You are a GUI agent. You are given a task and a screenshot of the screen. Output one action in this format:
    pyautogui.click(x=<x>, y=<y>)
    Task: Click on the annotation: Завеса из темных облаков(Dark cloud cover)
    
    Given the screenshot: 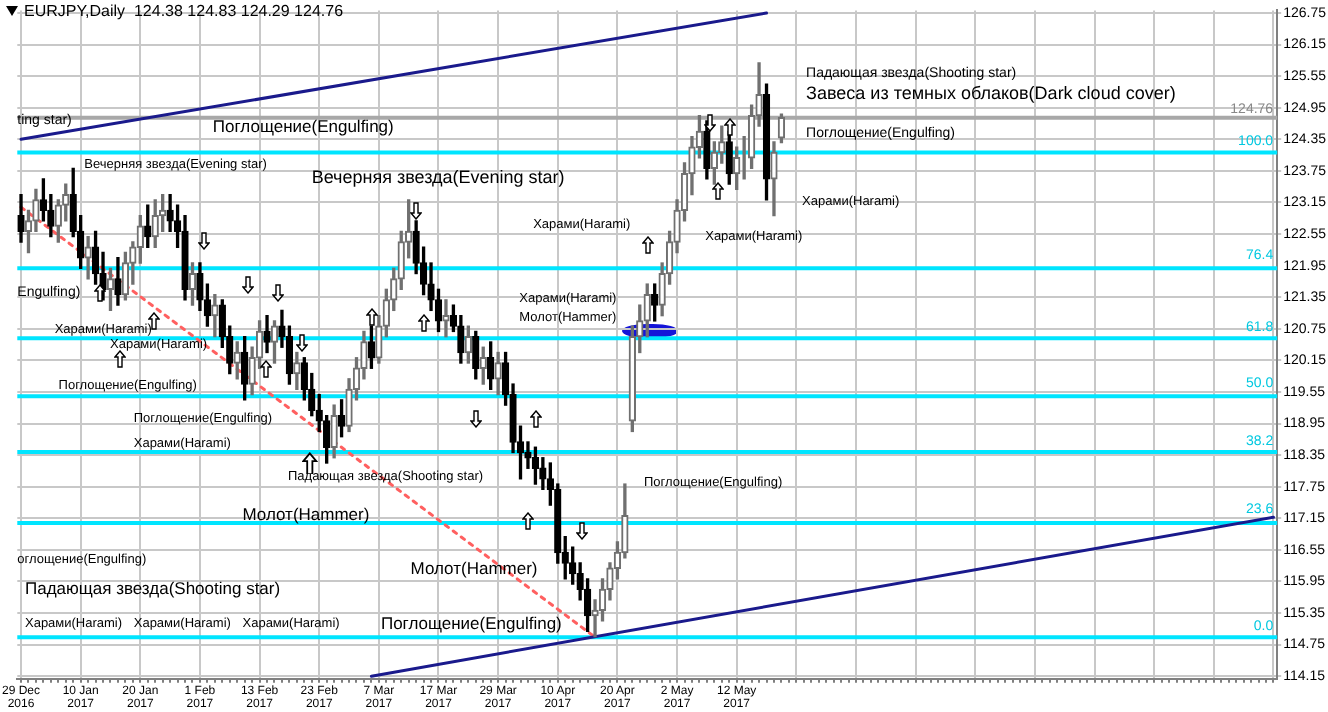 What is the action you would take?
    pyautogui.click(x=991, y=93)
    